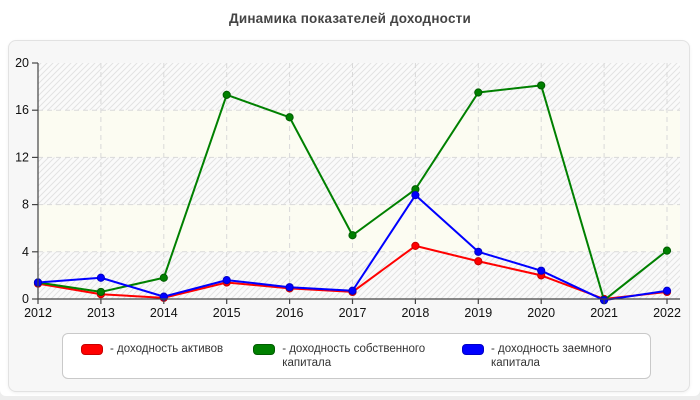 The width and height of the screenshot is (700, 400). What do you see at coordinates (551, 356) in the screenshot?
I see `legend-label-debt: - доходность заемного капитала` at bounding box center [551, 356].